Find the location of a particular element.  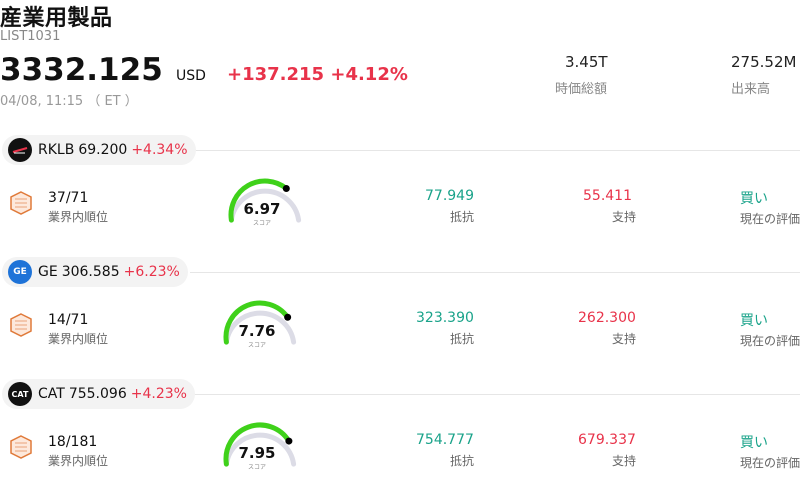

industry-rank-value: 14/71 is located at coordinates (68, 320).